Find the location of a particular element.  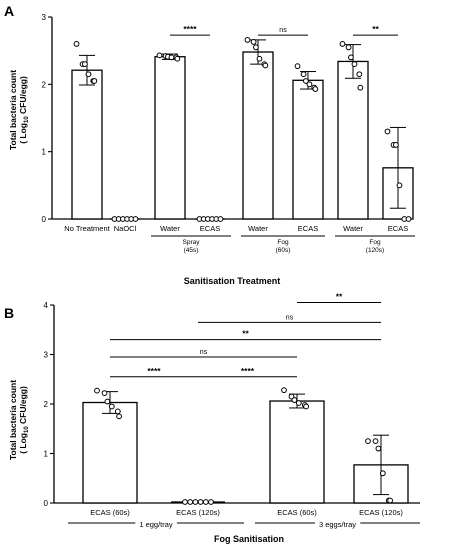

panel-b-letter: B is located at coordinates (9, 313).